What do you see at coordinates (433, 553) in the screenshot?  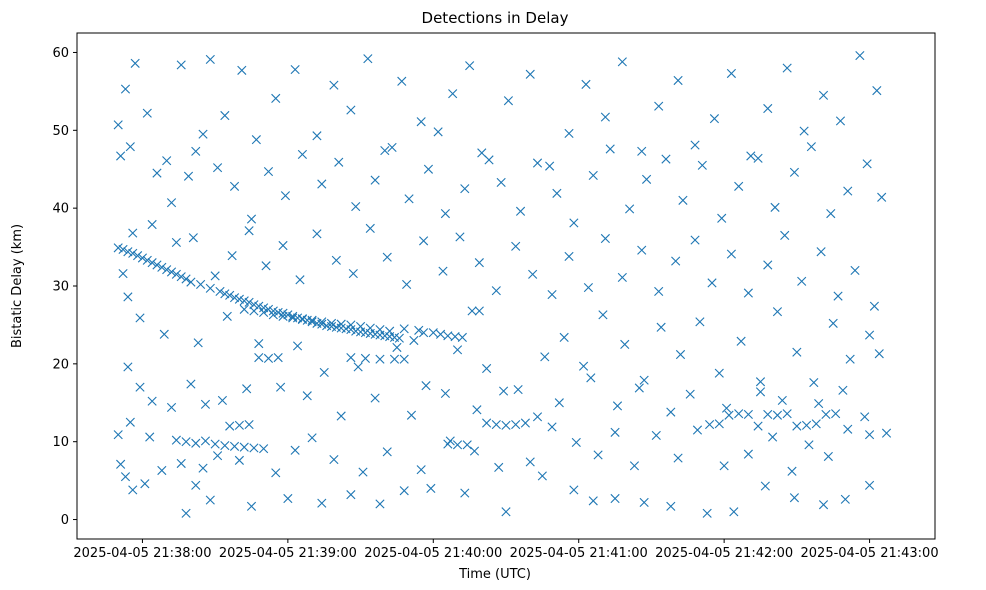 I see `x-tick-label: 2025-04-05 21:40:00` at bounding box center [433, 553].